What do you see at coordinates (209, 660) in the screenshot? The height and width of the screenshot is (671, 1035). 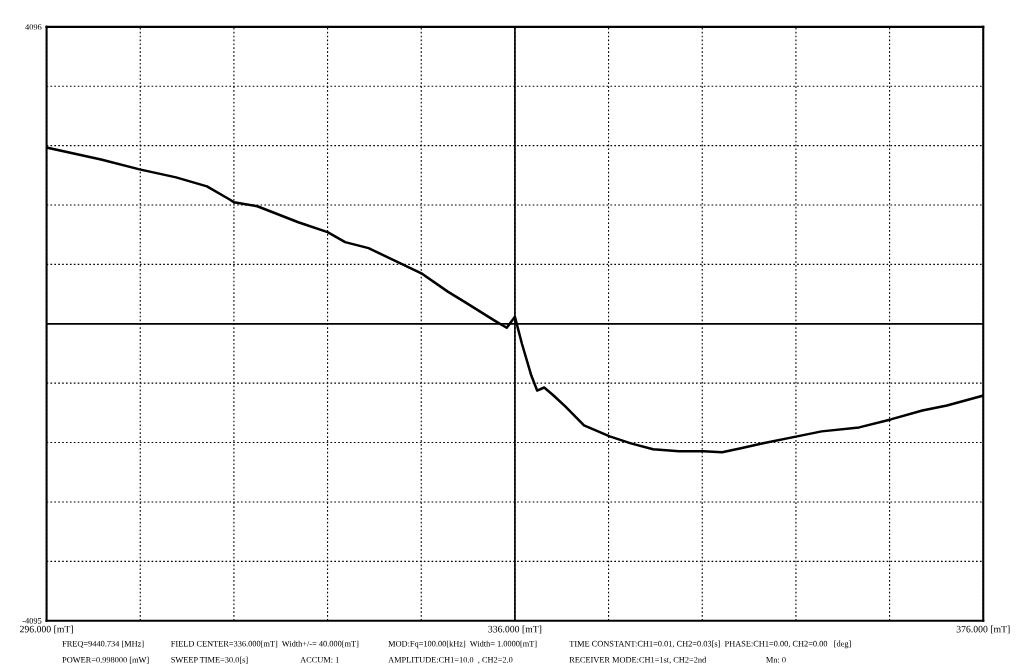 I see `text: SWEEP TIME=30.0[s]` at bounding box center [209, 660].